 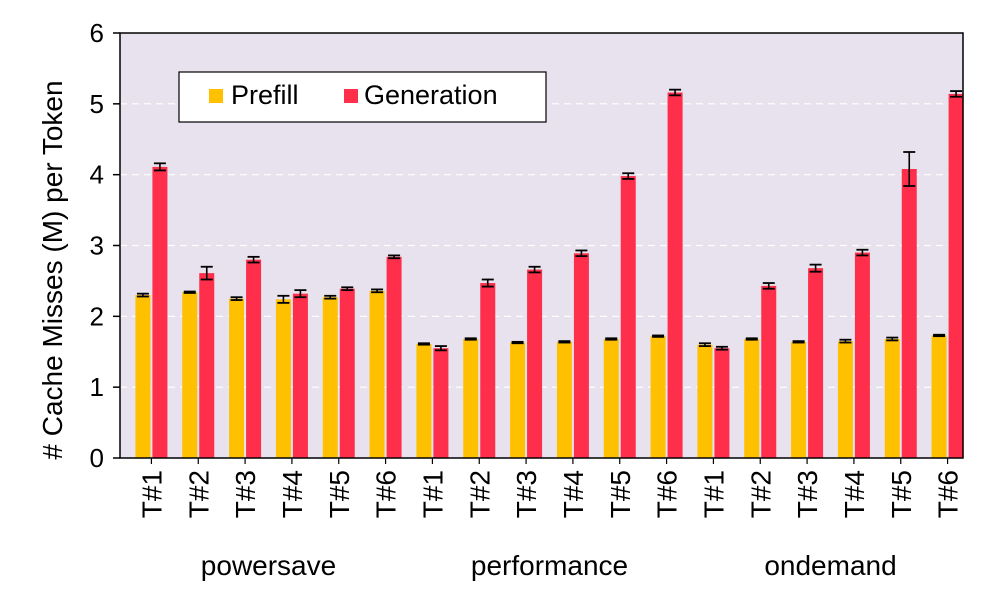 What do you see at coordinates (105, 245) in the screenshot?
I see `y-axis: 0 1 2 3 4 5 6` at bounding box center [105, 245].